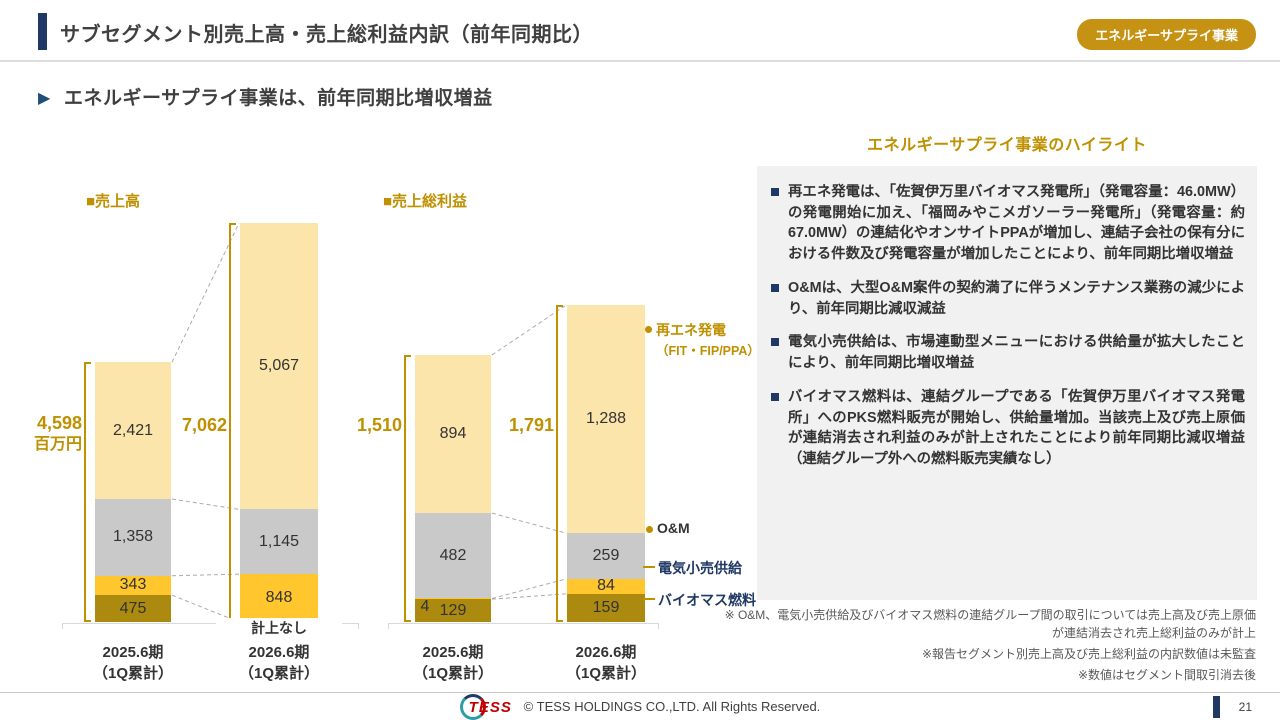 This screenshot has height=720, width=1280. I want to click on bar-segment-label: 475, so click(133, 608).